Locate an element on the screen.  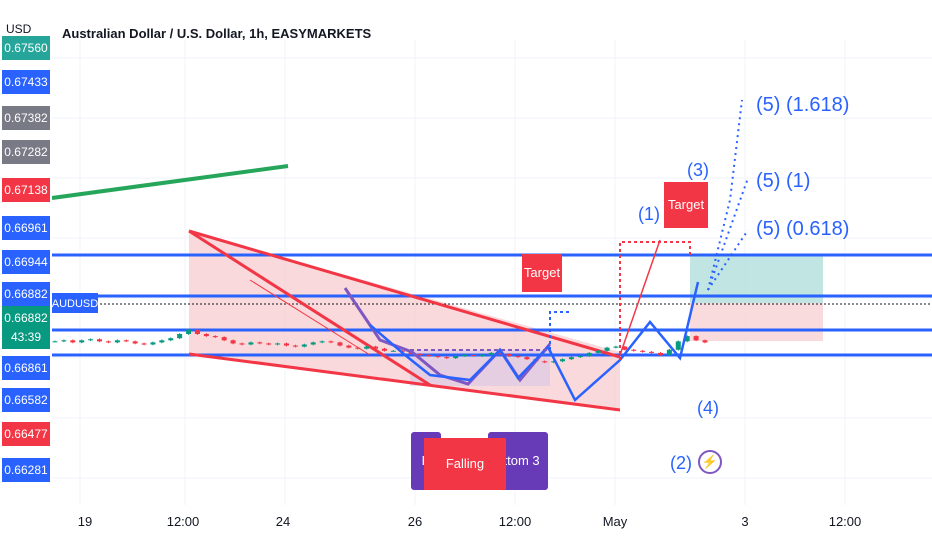
time-axis: 19 12:00 24 26 12:00 May 3 12:00 is located at coordinates (470, 521).